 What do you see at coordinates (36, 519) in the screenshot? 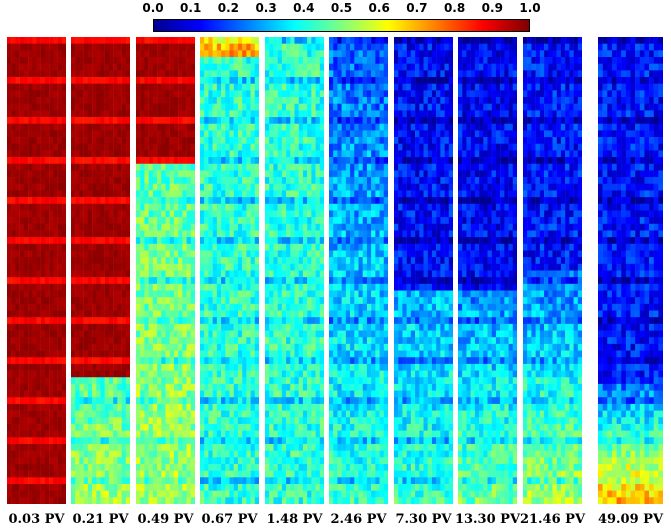
I see `panel-label: 0.03 PV` at bounding box center [36, 519].